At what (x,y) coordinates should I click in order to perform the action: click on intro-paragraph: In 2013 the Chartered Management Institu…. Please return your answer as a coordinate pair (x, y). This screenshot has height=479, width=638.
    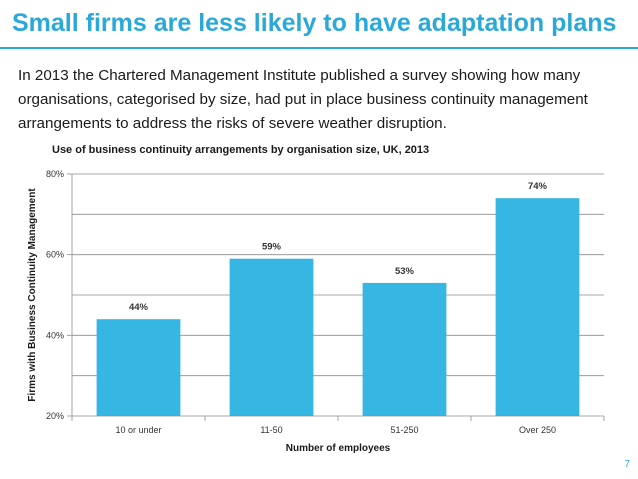
    Looking at the image, I should click on (303, 99).